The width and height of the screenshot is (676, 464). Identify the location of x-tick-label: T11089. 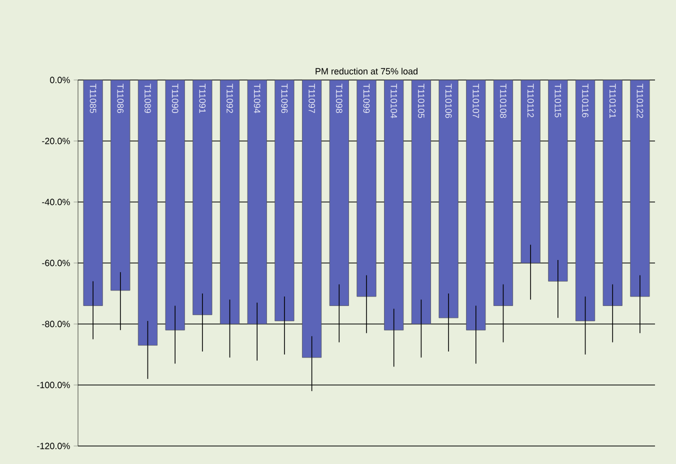
(147, 98).